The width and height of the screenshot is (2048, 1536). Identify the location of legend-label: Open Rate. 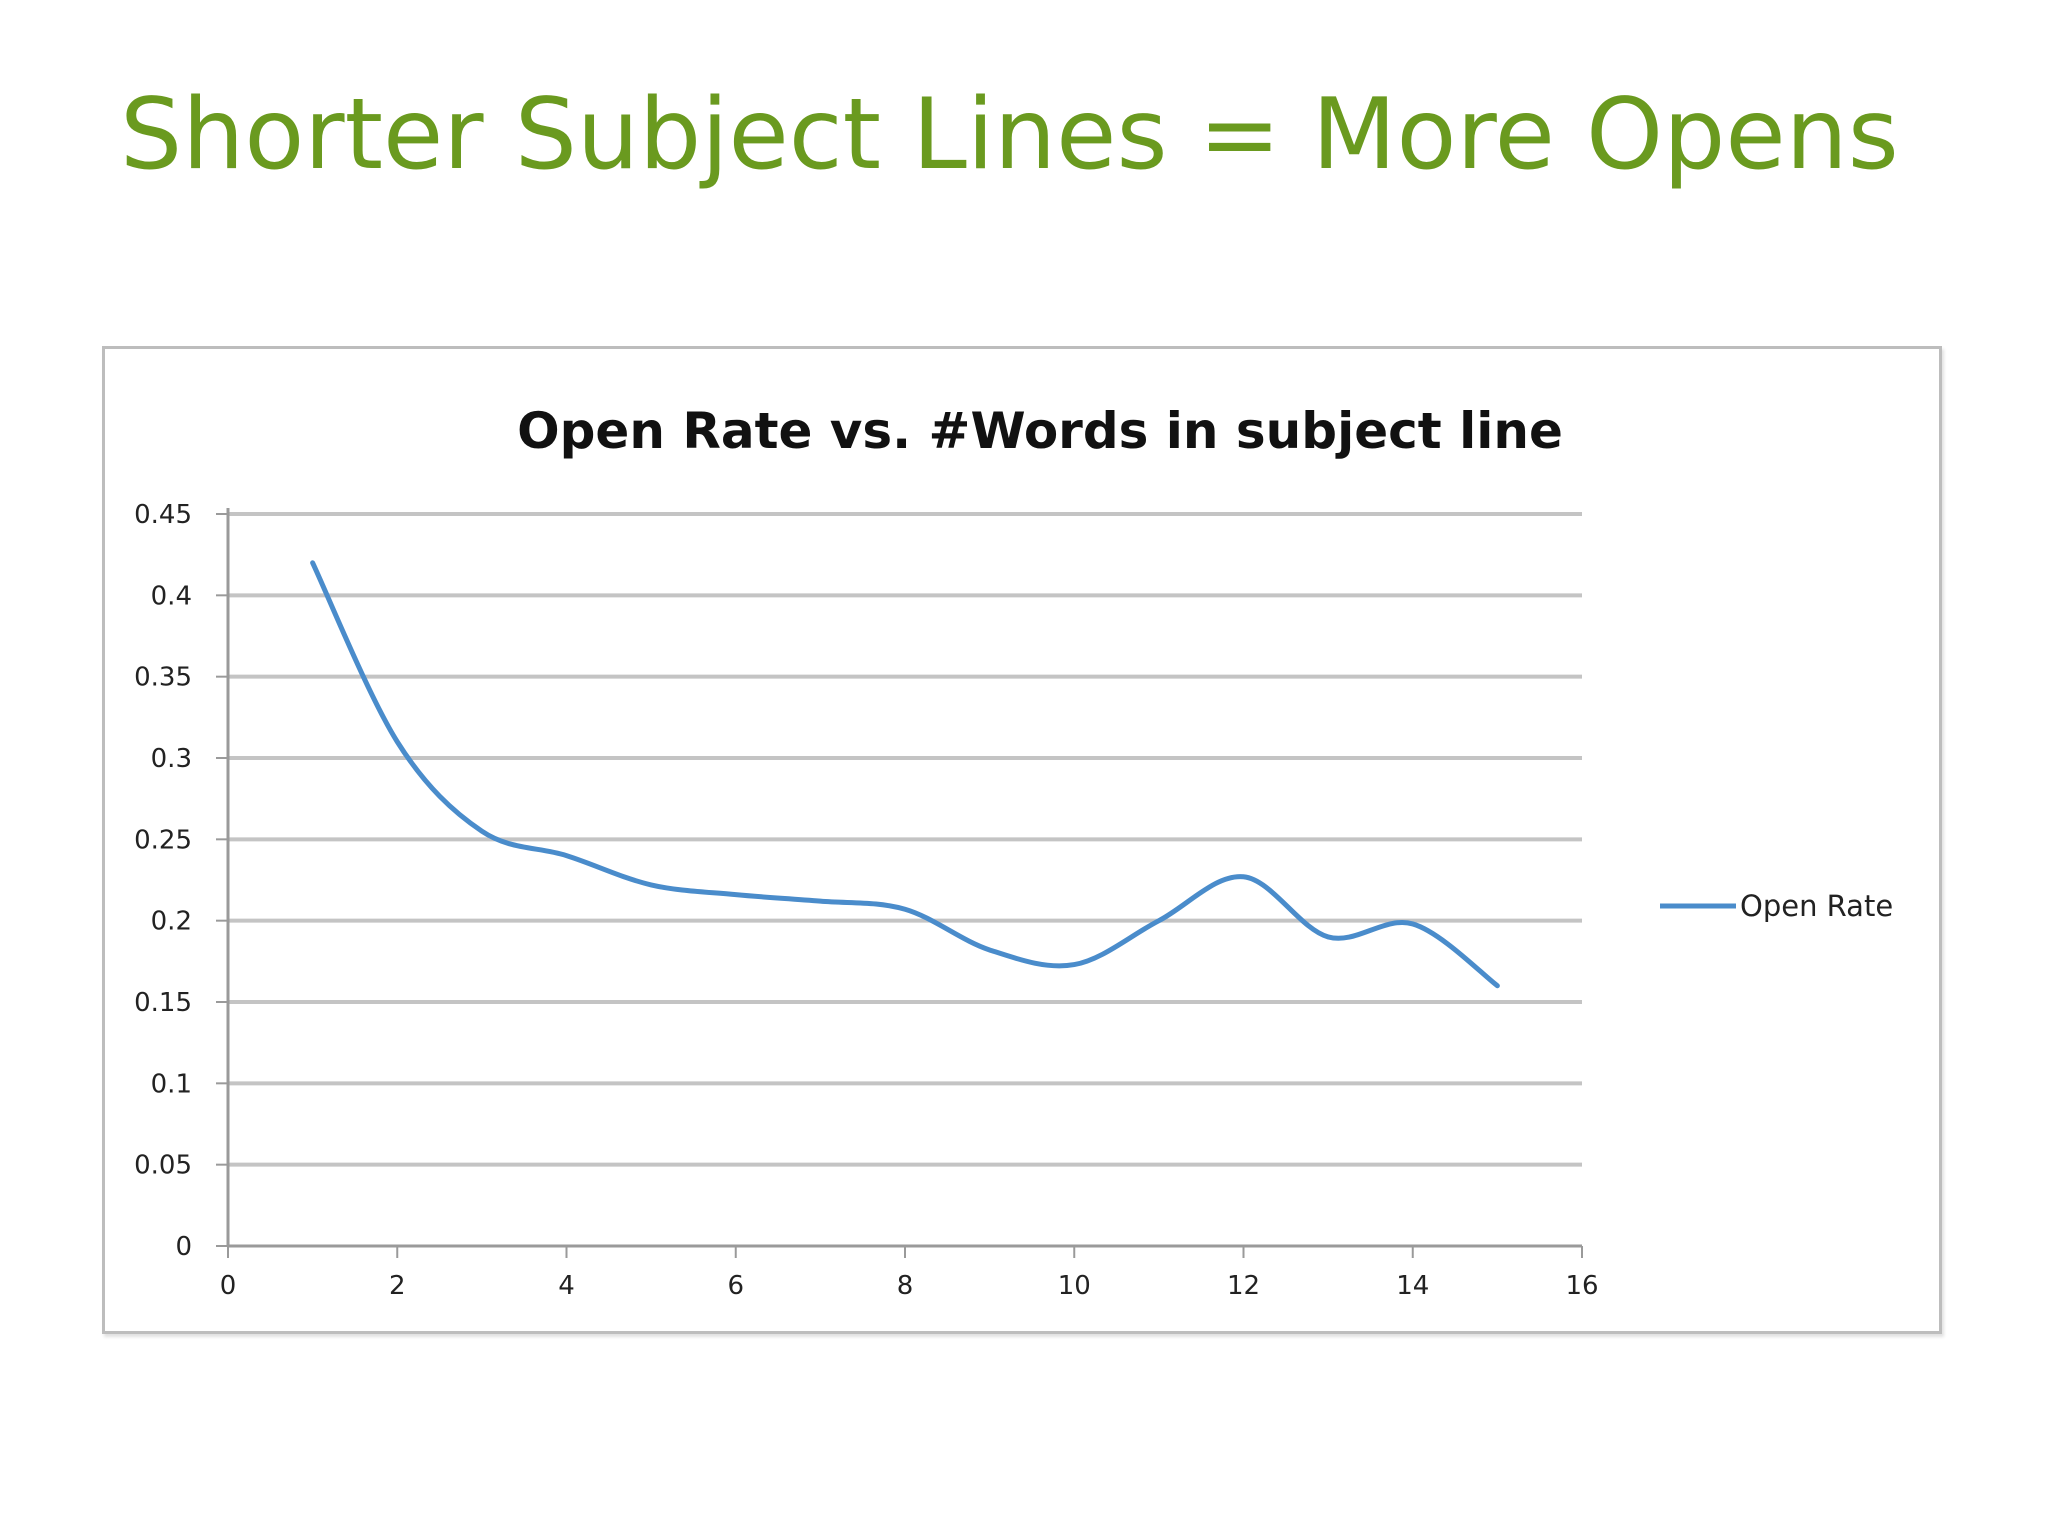
(1816, 906).